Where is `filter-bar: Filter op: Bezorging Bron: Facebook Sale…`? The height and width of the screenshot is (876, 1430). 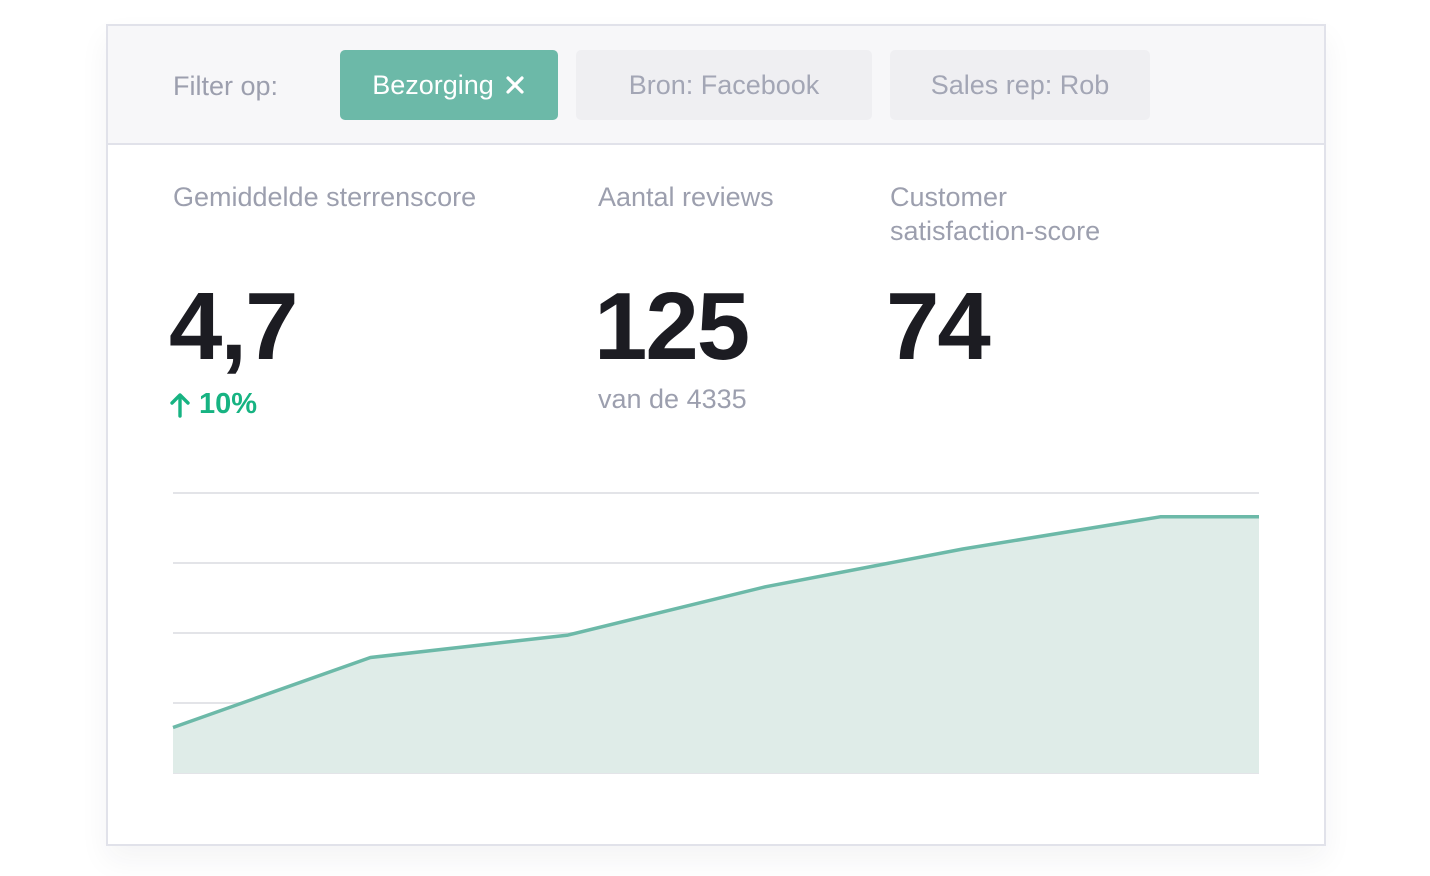
filter-bar: Filter op: Bezorging Bron: Facebook Sale… is located at coordinates (716, 85).